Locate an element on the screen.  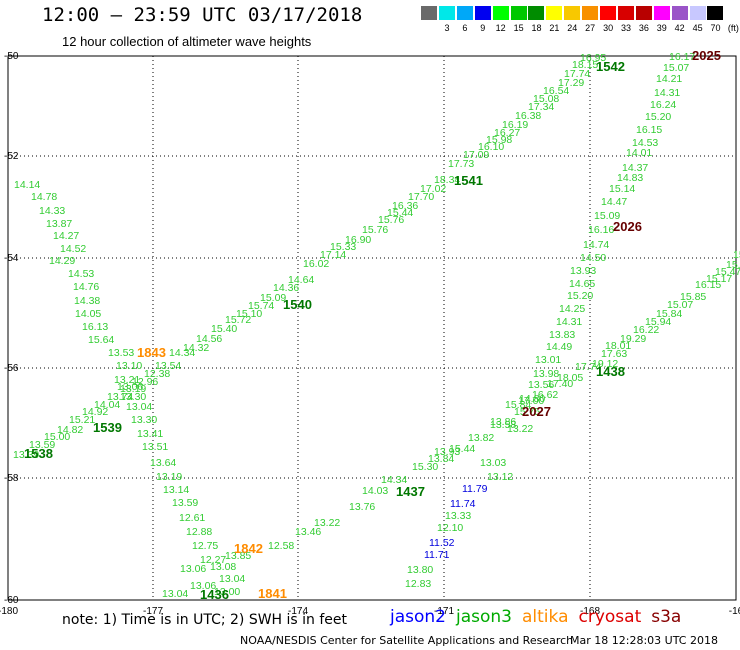
wave-height-value: 13.64 is located at coordinates (163, 463).